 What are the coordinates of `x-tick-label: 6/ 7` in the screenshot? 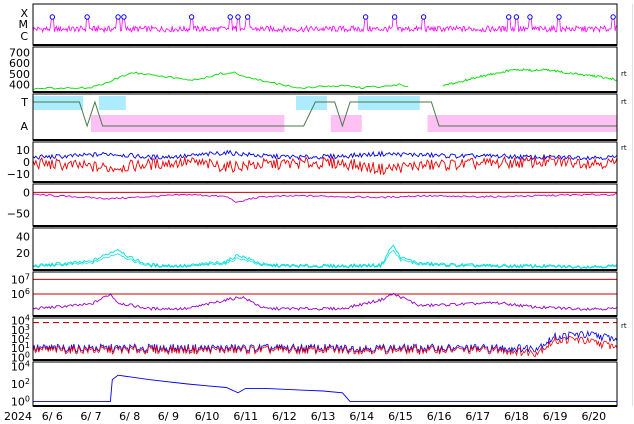 It's located at (90, 416).